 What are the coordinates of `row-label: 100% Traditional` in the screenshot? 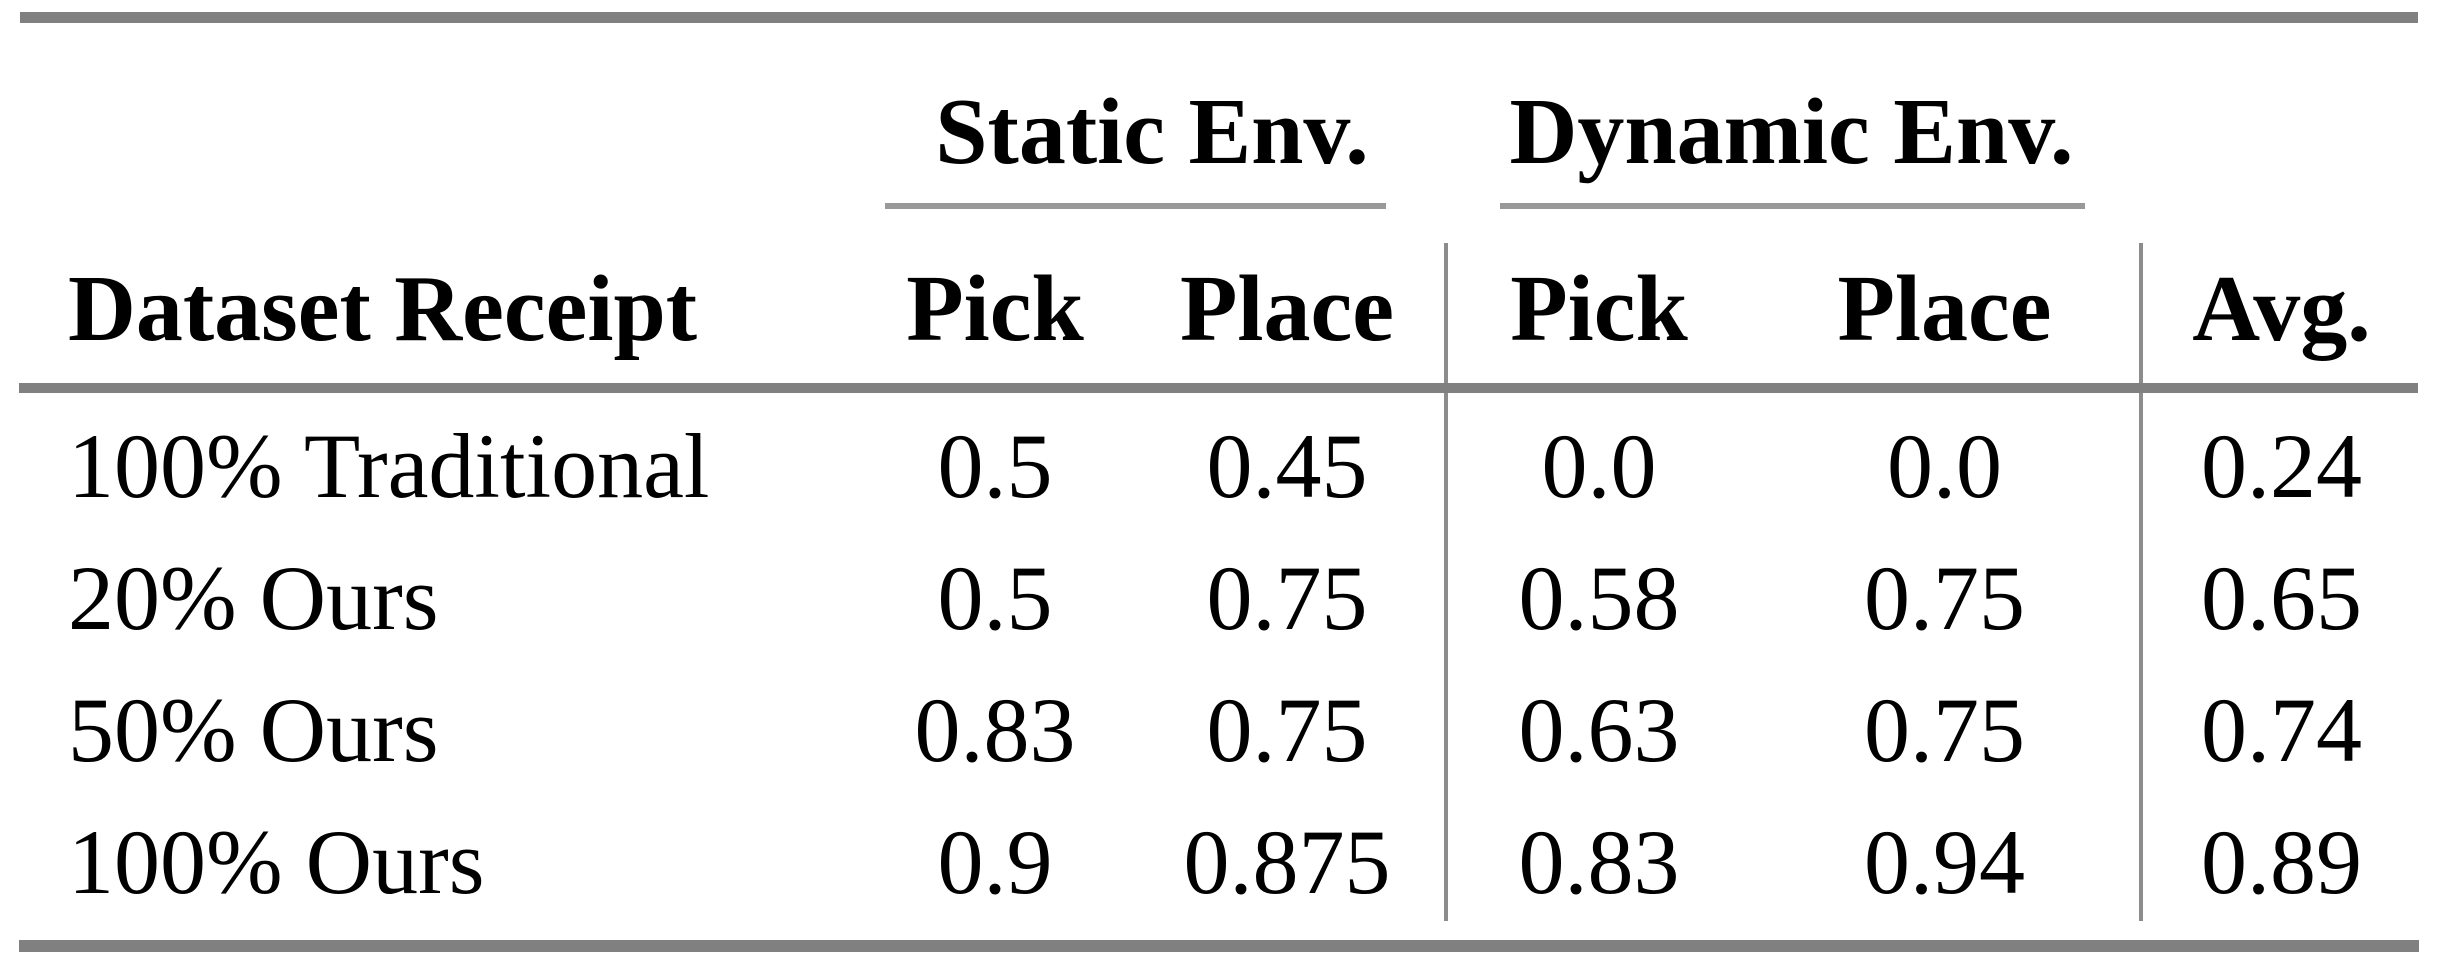 It's located at (389, 466).